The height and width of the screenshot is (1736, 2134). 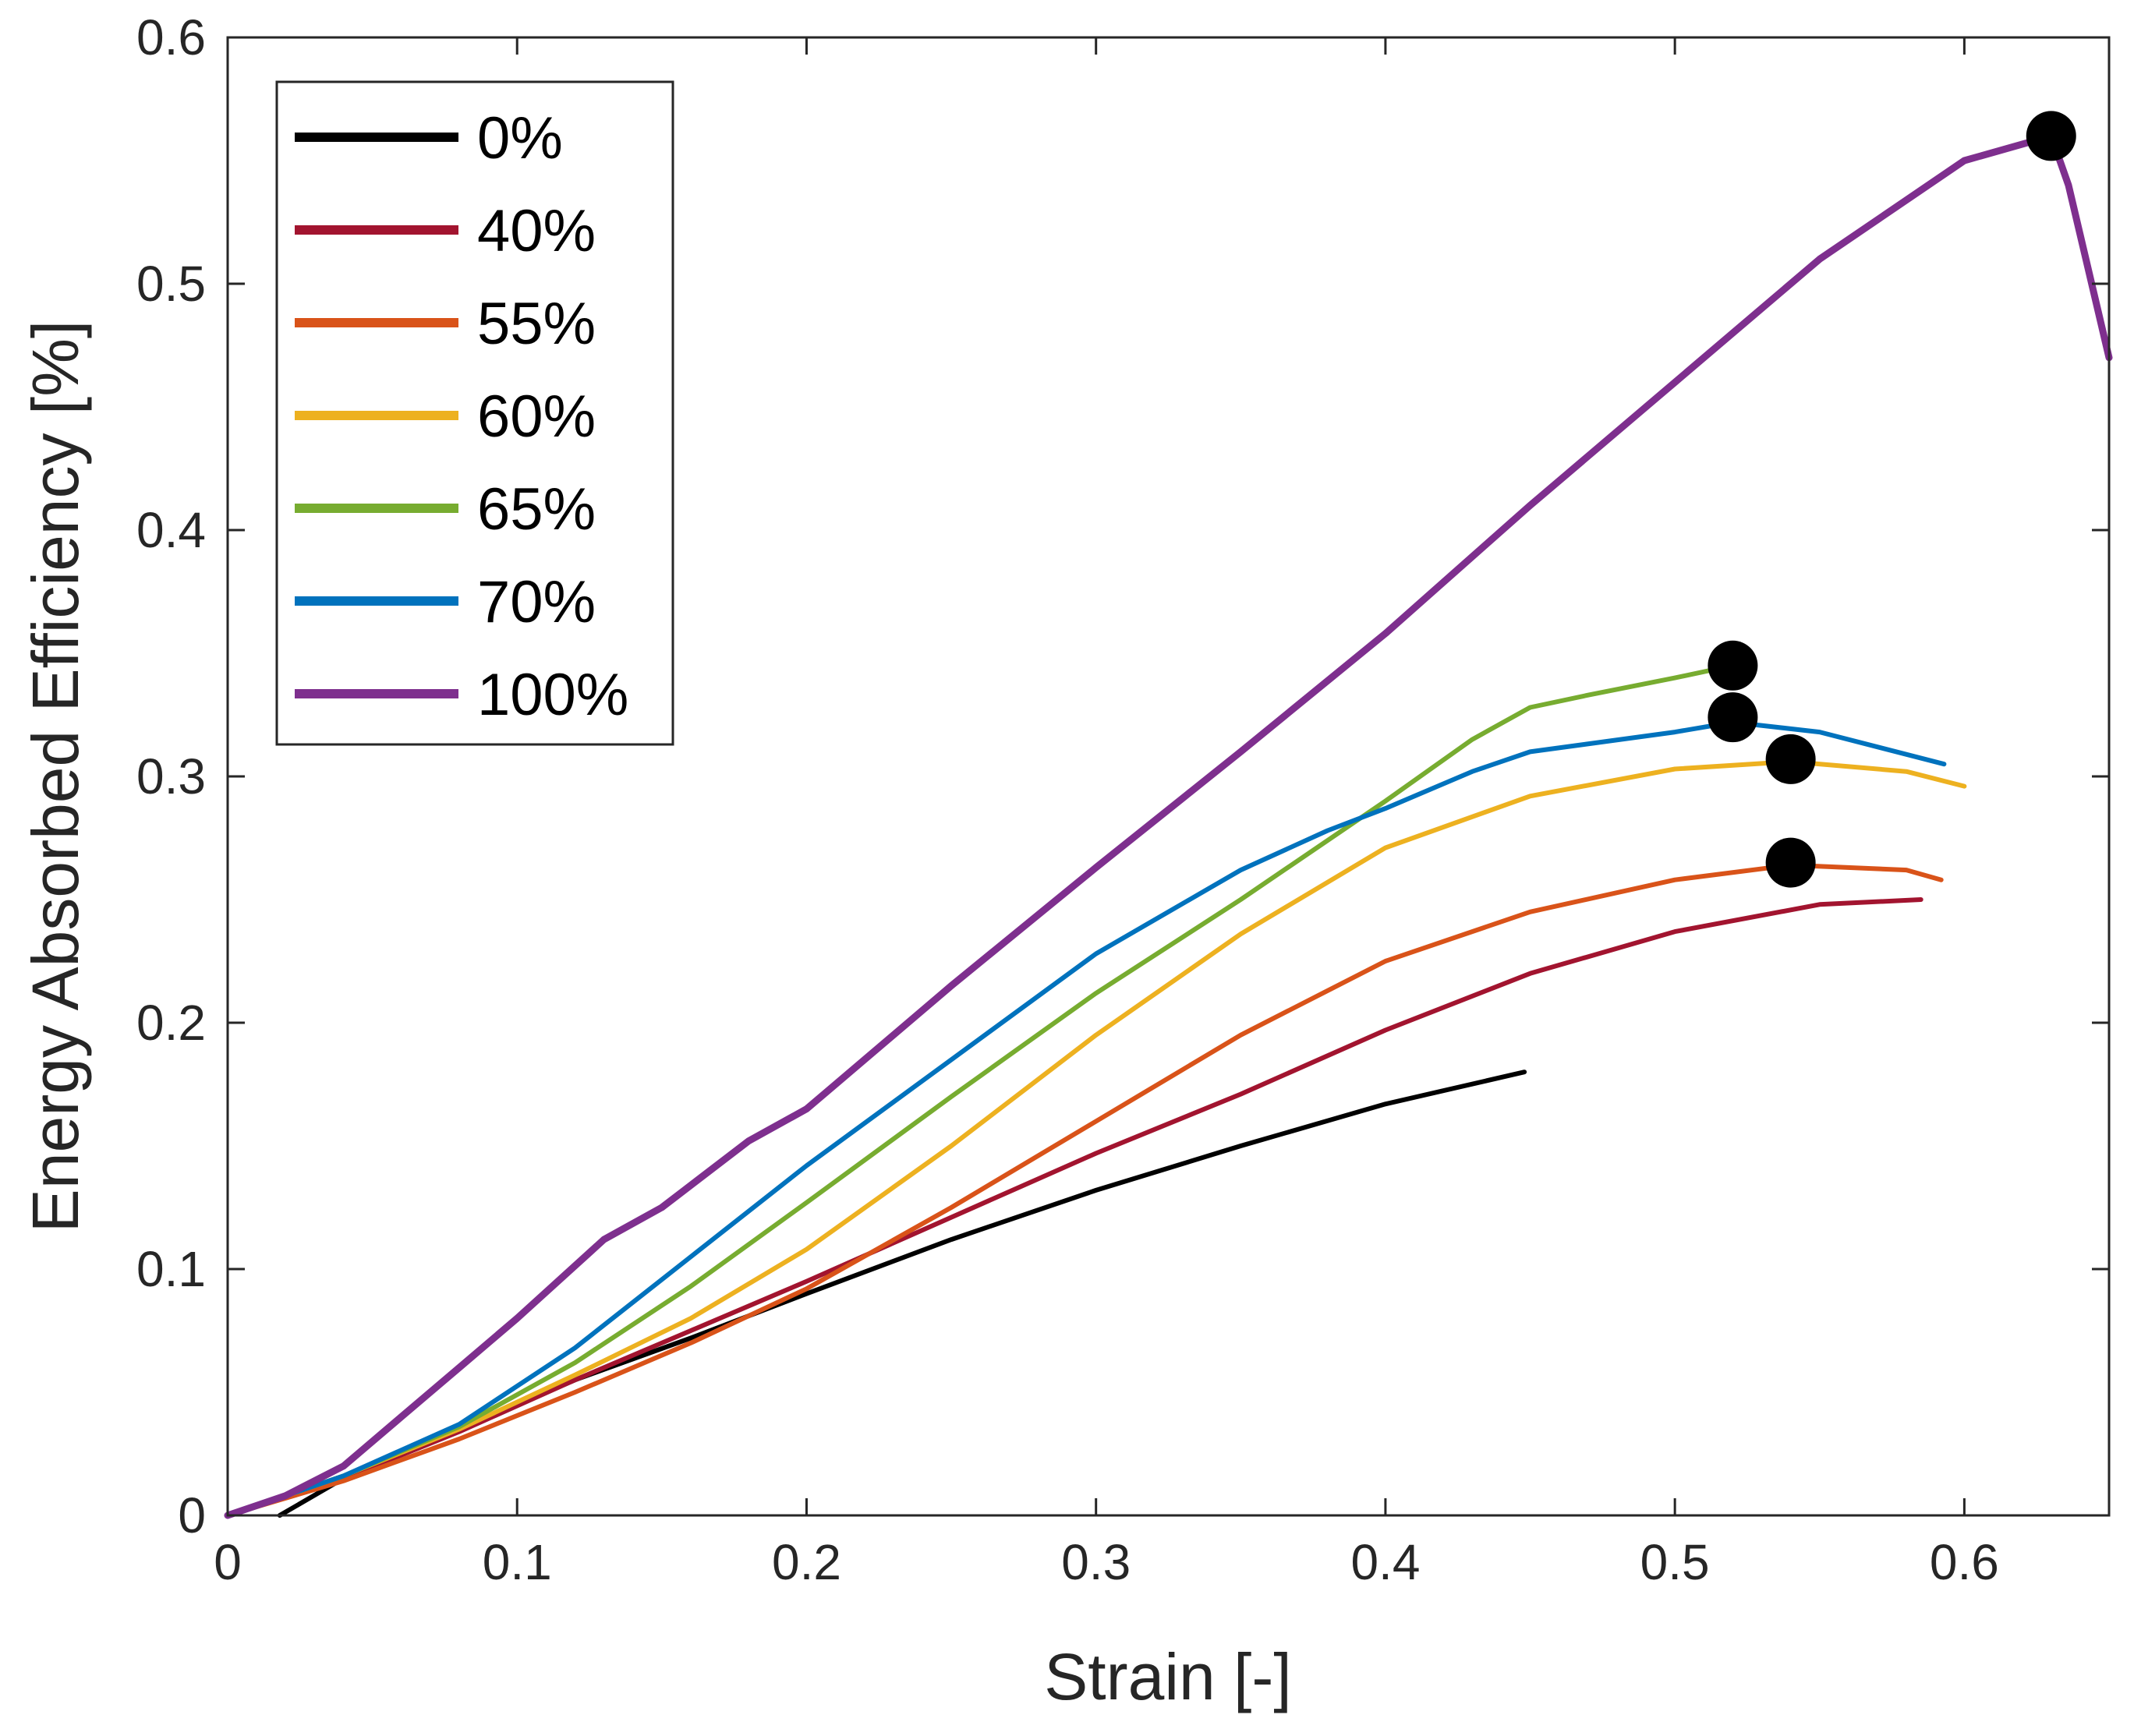 I want to click on y-tick-label: 0, so click(x=192, y=1515).